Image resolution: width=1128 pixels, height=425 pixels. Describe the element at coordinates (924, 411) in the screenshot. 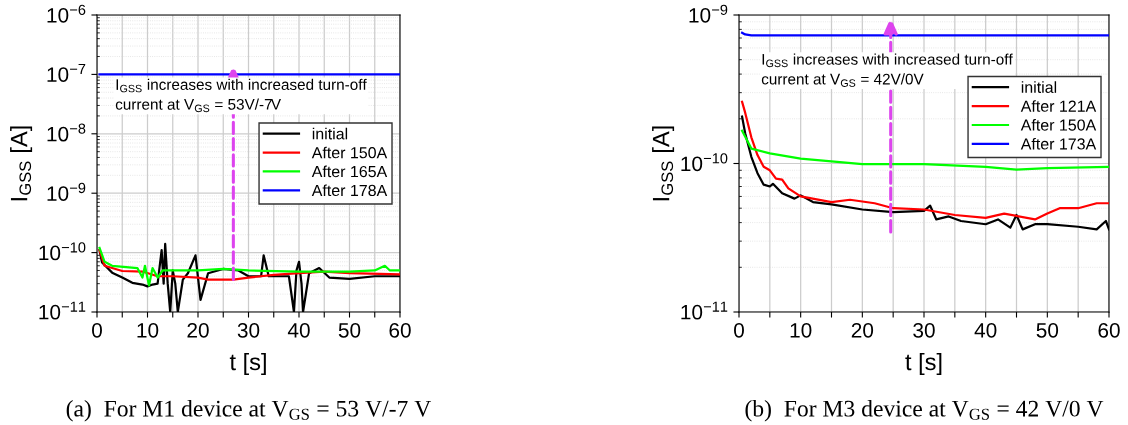

I see `text: (b) For M3 device at V$_{GS}$ = 42 V/0 V` at that location.